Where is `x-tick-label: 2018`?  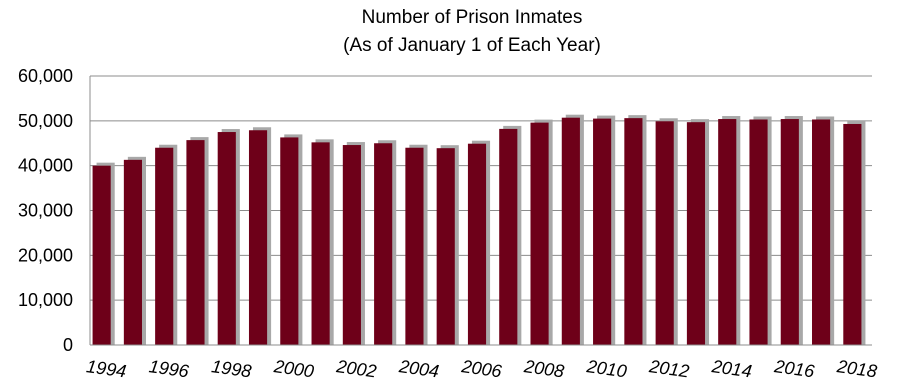 x-tick-label: 2018 is located at coordinates (856, 369).